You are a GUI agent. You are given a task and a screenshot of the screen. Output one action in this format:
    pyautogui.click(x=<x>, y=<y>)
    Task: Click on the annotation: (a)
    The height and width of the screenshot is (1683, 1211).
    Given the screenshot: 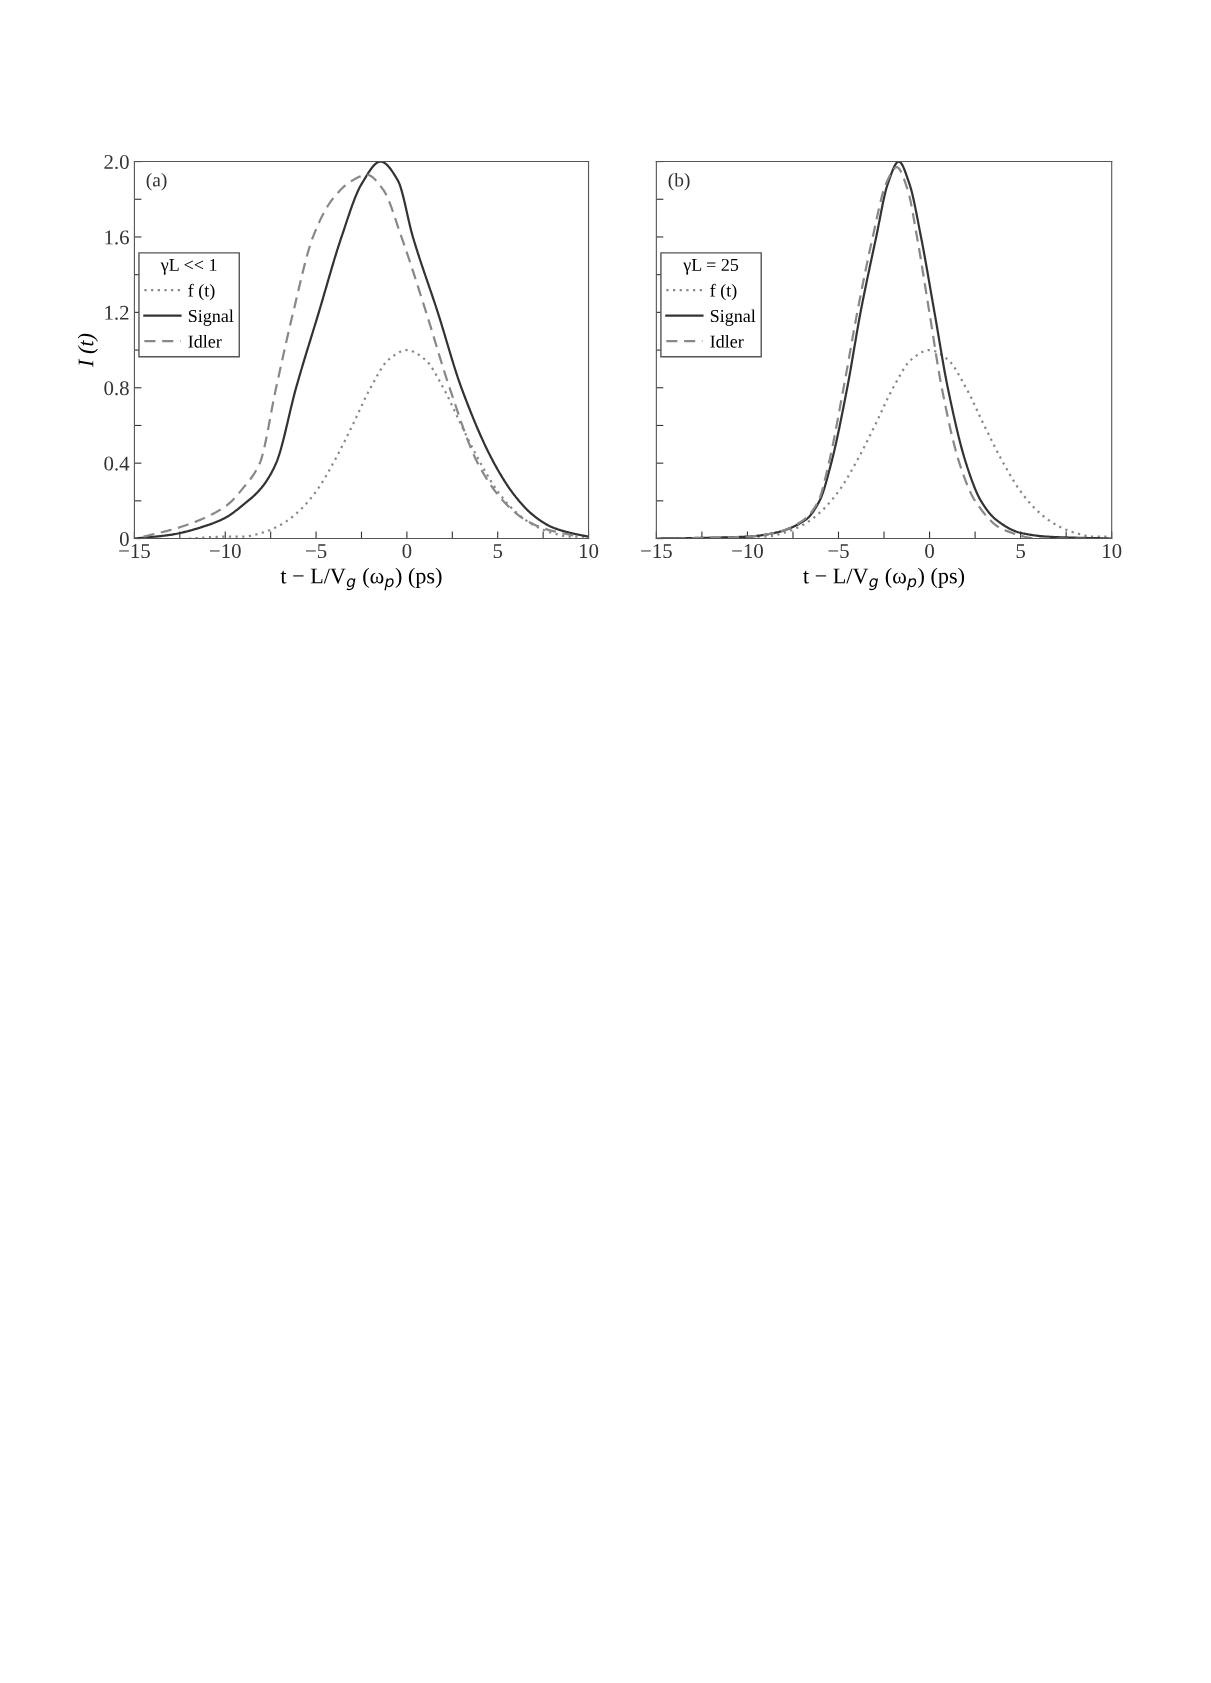 What is the action you would take?
    pyautogui.click(x=156, y=181)
    